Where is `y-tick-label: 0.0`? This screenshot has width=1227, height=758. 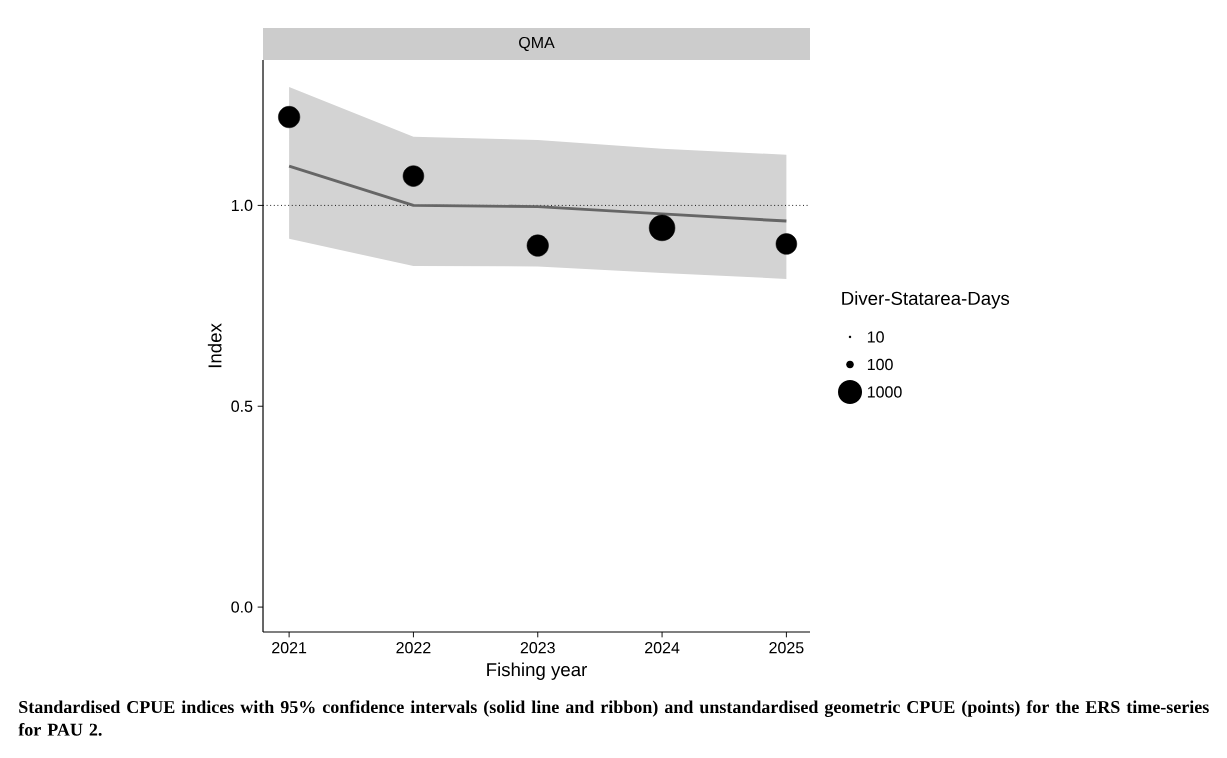
y-tick-label: 0.0 is located at coordinates (242, 607).